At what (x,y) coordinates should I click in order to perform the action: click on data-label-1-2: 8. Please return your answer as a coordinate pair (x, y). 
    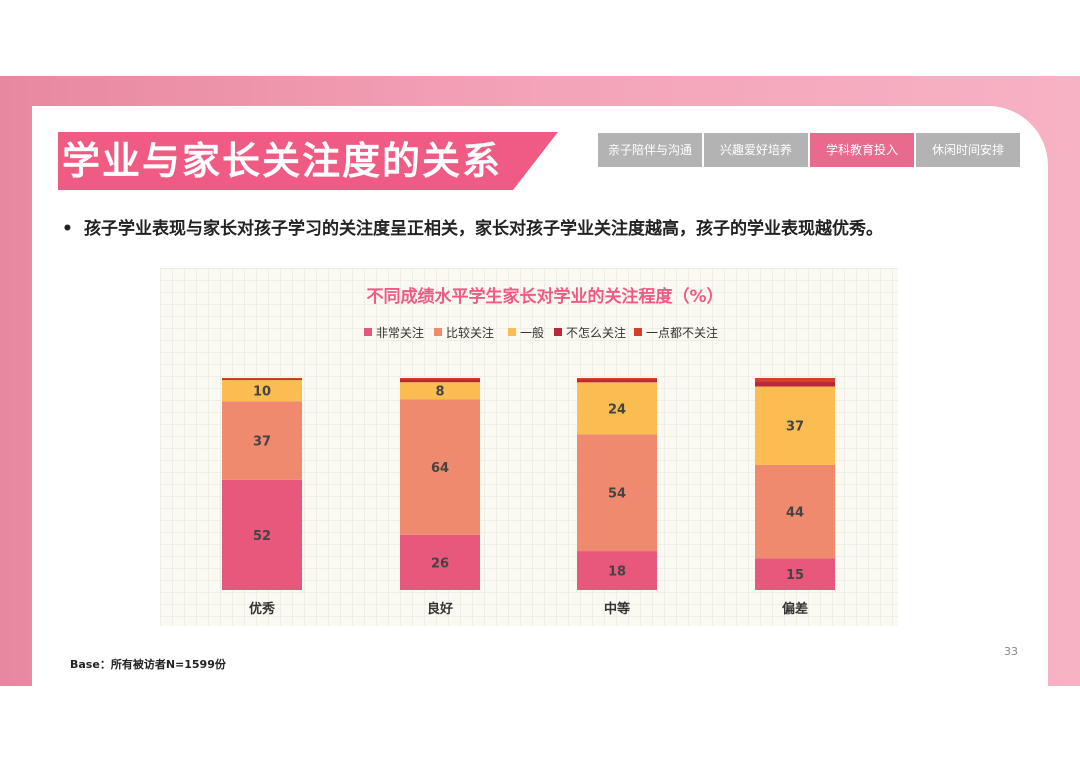
    Looking at the image, I should click on (439, 392).